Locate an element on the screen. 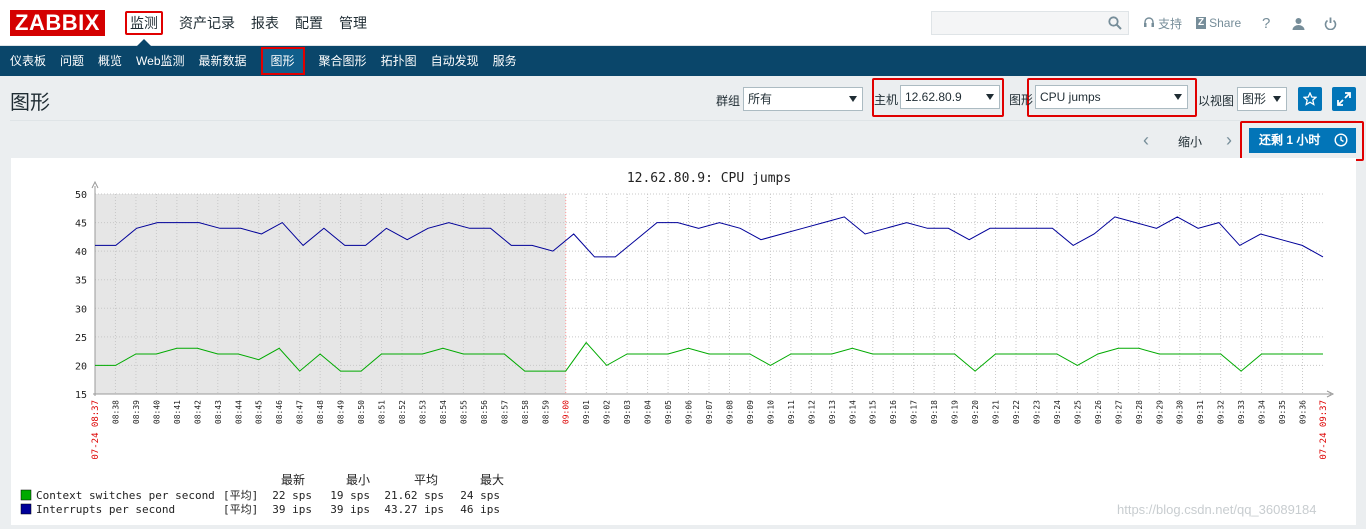 Image resolution: width=1366 pixels, height=529 pixels. x-tick-label: 09:19 is located at coordinates (955, 412).